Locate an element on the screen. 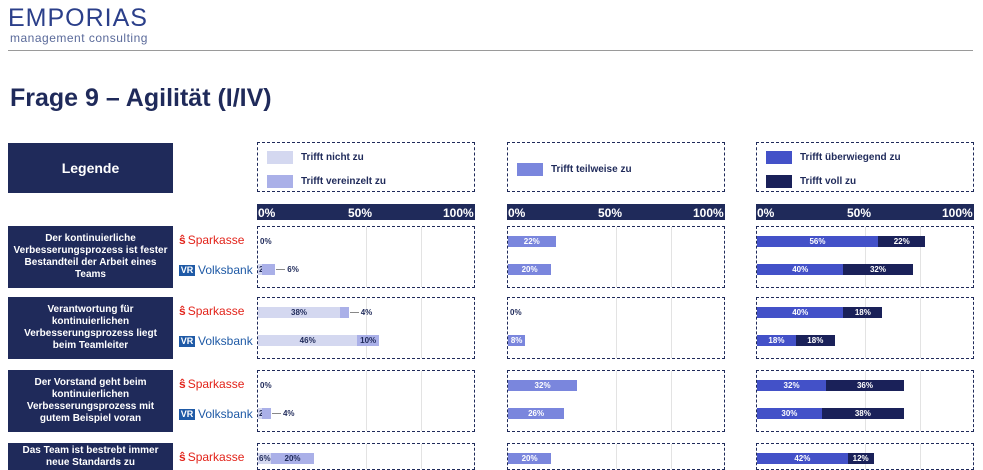 The height and width of the screenshot is (470, 983). data-label: 46% is located at coordinates (307, 340).